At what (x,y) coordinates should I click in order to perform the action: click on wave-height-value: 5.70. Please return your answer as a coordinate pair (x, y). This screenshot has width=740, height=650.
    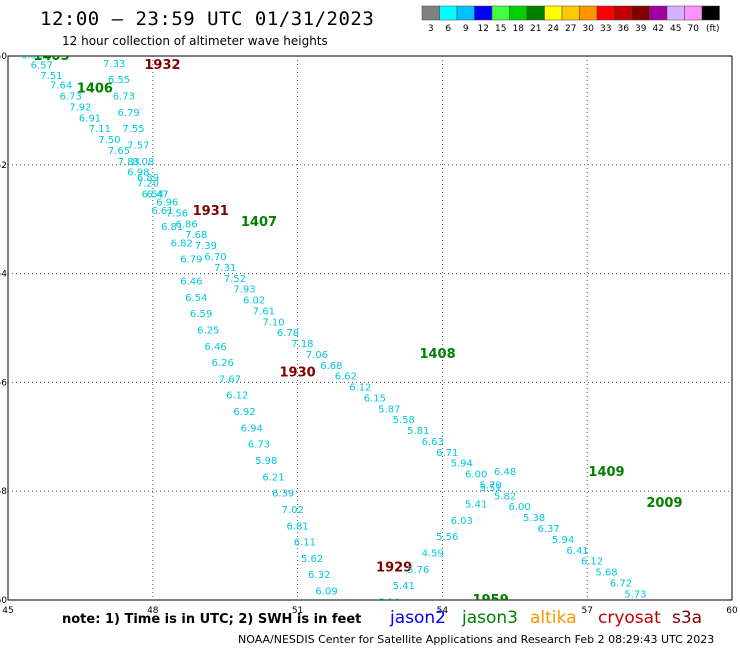
    Looking at the image, I should click on (491, 485).